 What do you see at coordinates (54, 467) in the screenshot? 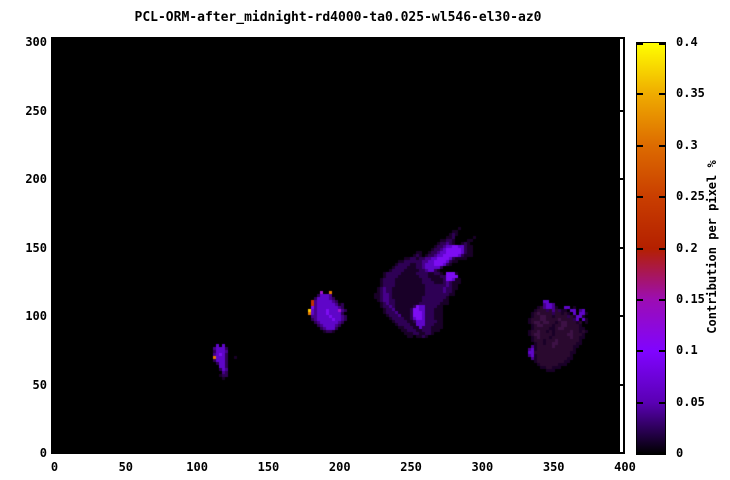
I see `x-tick-label: 0` at bounding box center [54, 467].